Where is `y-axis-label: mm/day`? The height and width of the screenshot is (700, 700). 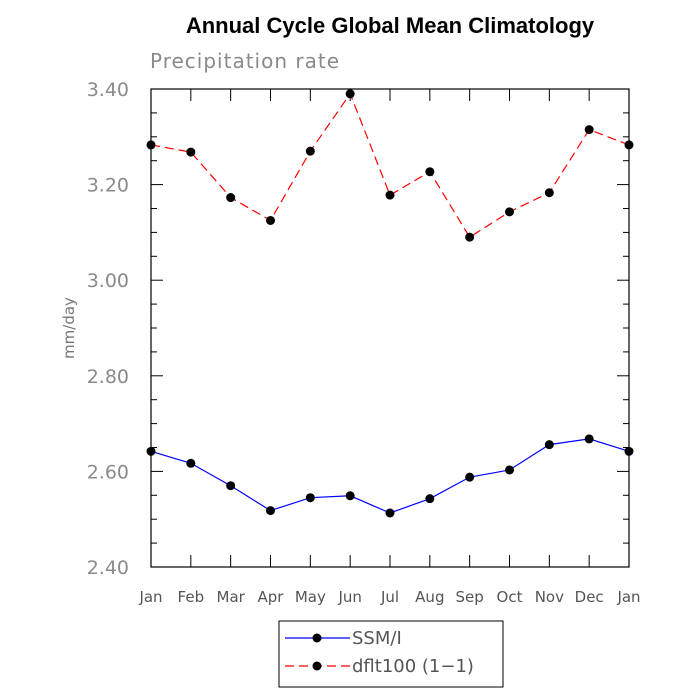 y-axis-label: mm/day is located at coordinates (69, 328).